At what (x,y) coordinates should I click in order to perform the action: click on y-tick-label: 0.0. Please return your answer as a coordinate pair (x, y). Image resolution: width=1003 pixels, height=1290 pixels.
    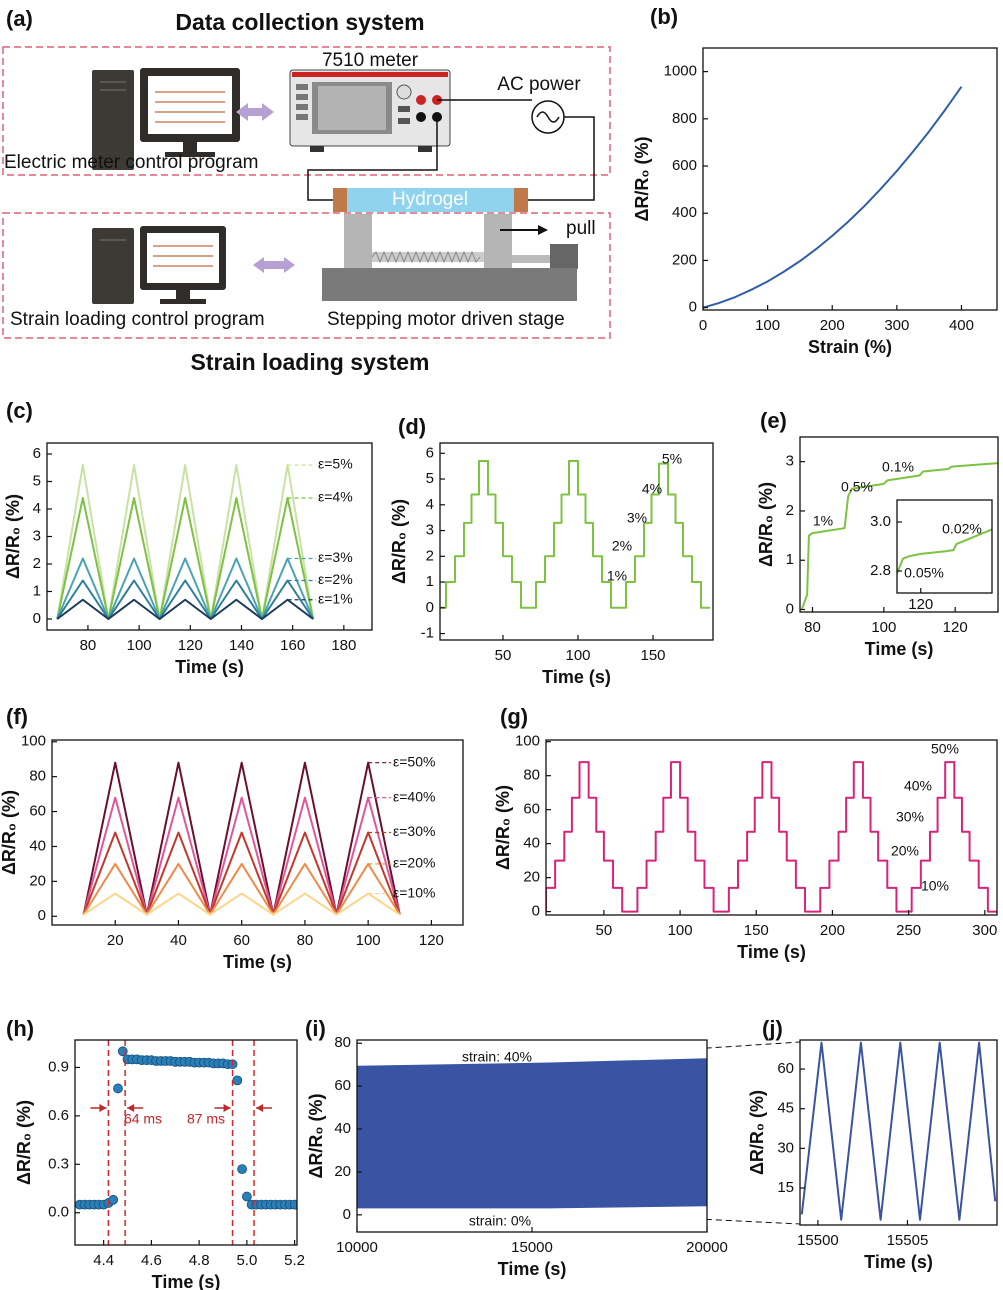
    Looking at the image, I should click on (58, 1212).